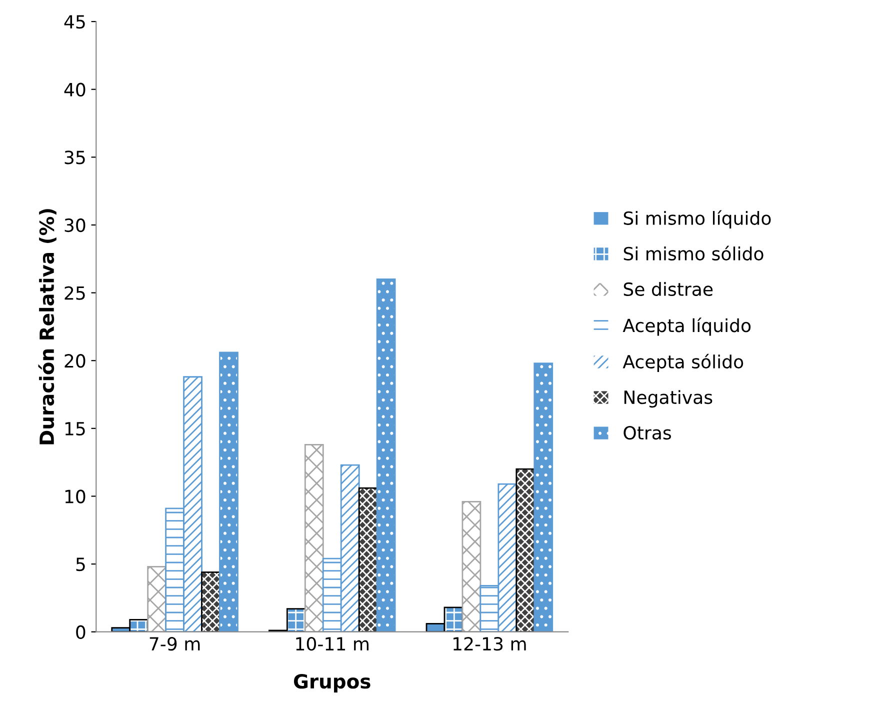  I want to click on y-tick-label: 35, so click(74, 157).